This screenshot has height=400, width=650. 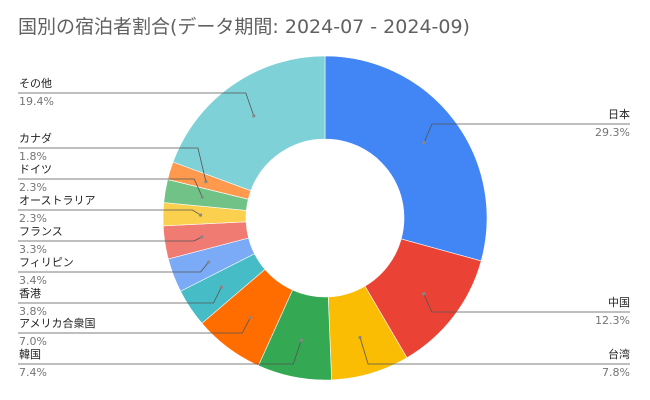 What do you see at coordinates (57, 323) in the screenshot?
I see `slice-label-4: アメリカ合衆国` at bounding box center [57, 323].